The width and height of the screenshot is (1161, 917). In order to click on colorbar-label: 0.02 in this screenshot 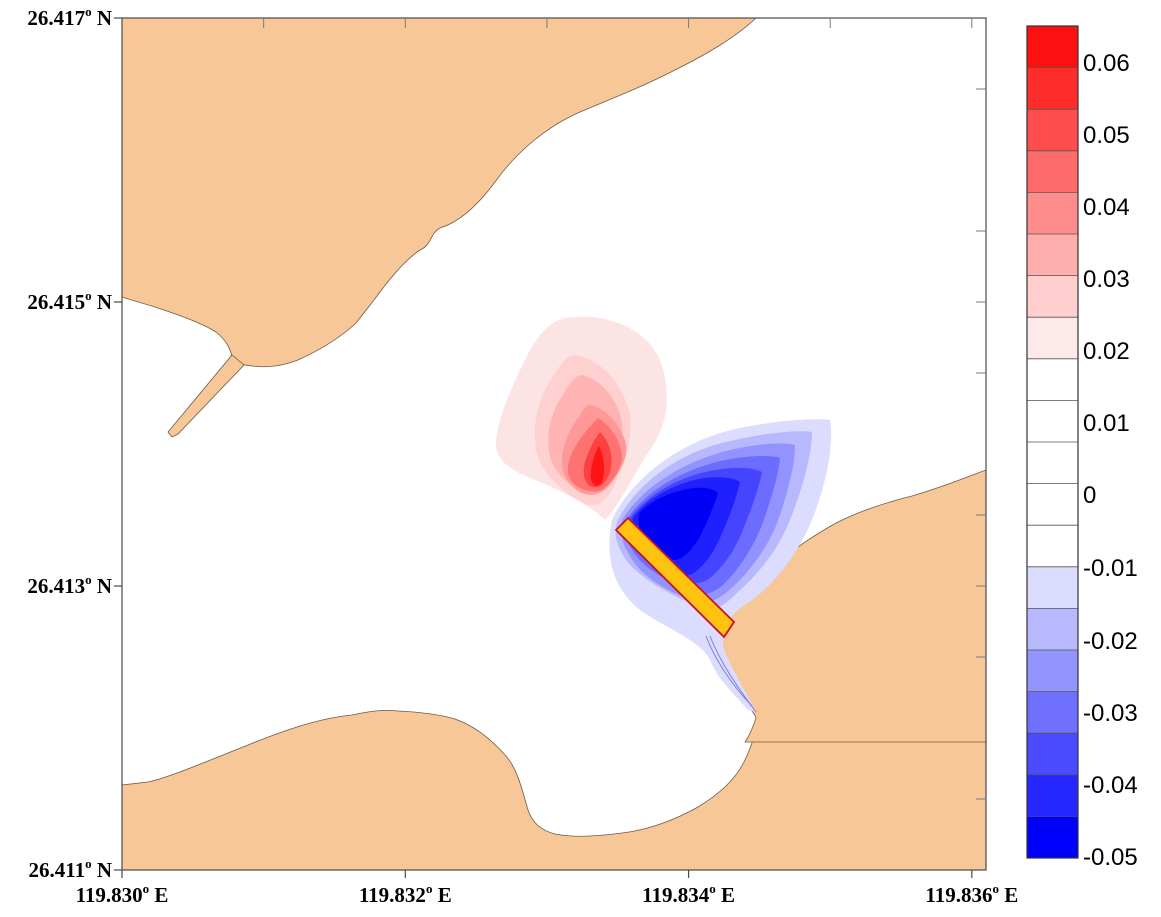, I will do `click(1106, 351)`.